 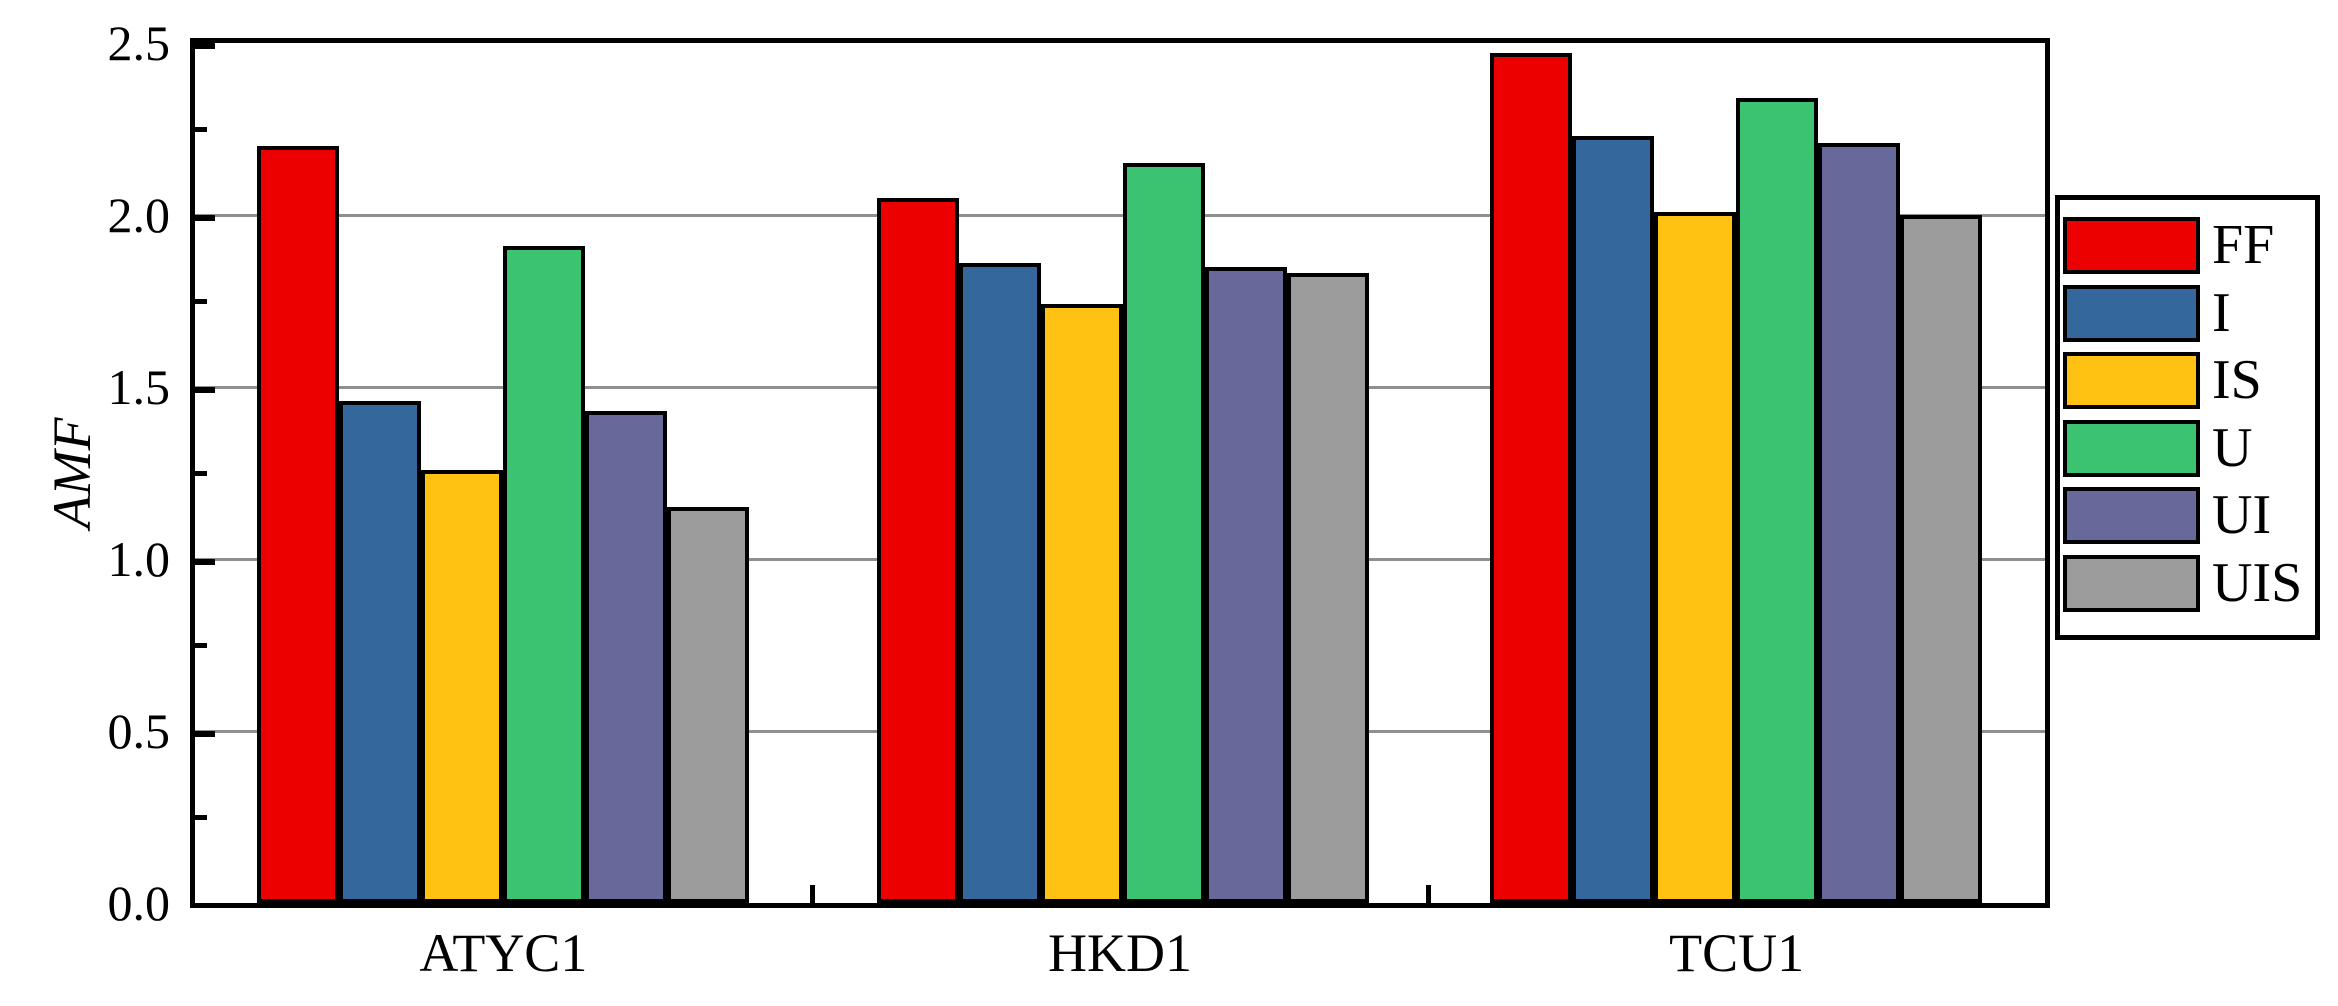 What do you see at coordinates (462, 686) in the screenshot?
I see `bar-is-atyc1` at bounding box center [462, 686].